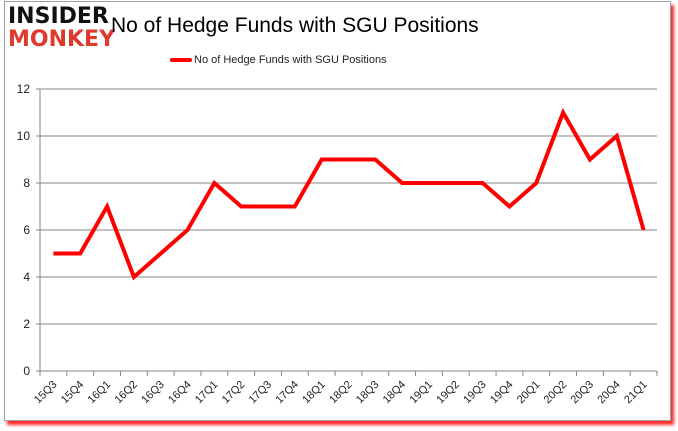 The width and height of the screenshot is (678, 431). I want to click on logo-line-2: MONKEY, so click(62, 39).